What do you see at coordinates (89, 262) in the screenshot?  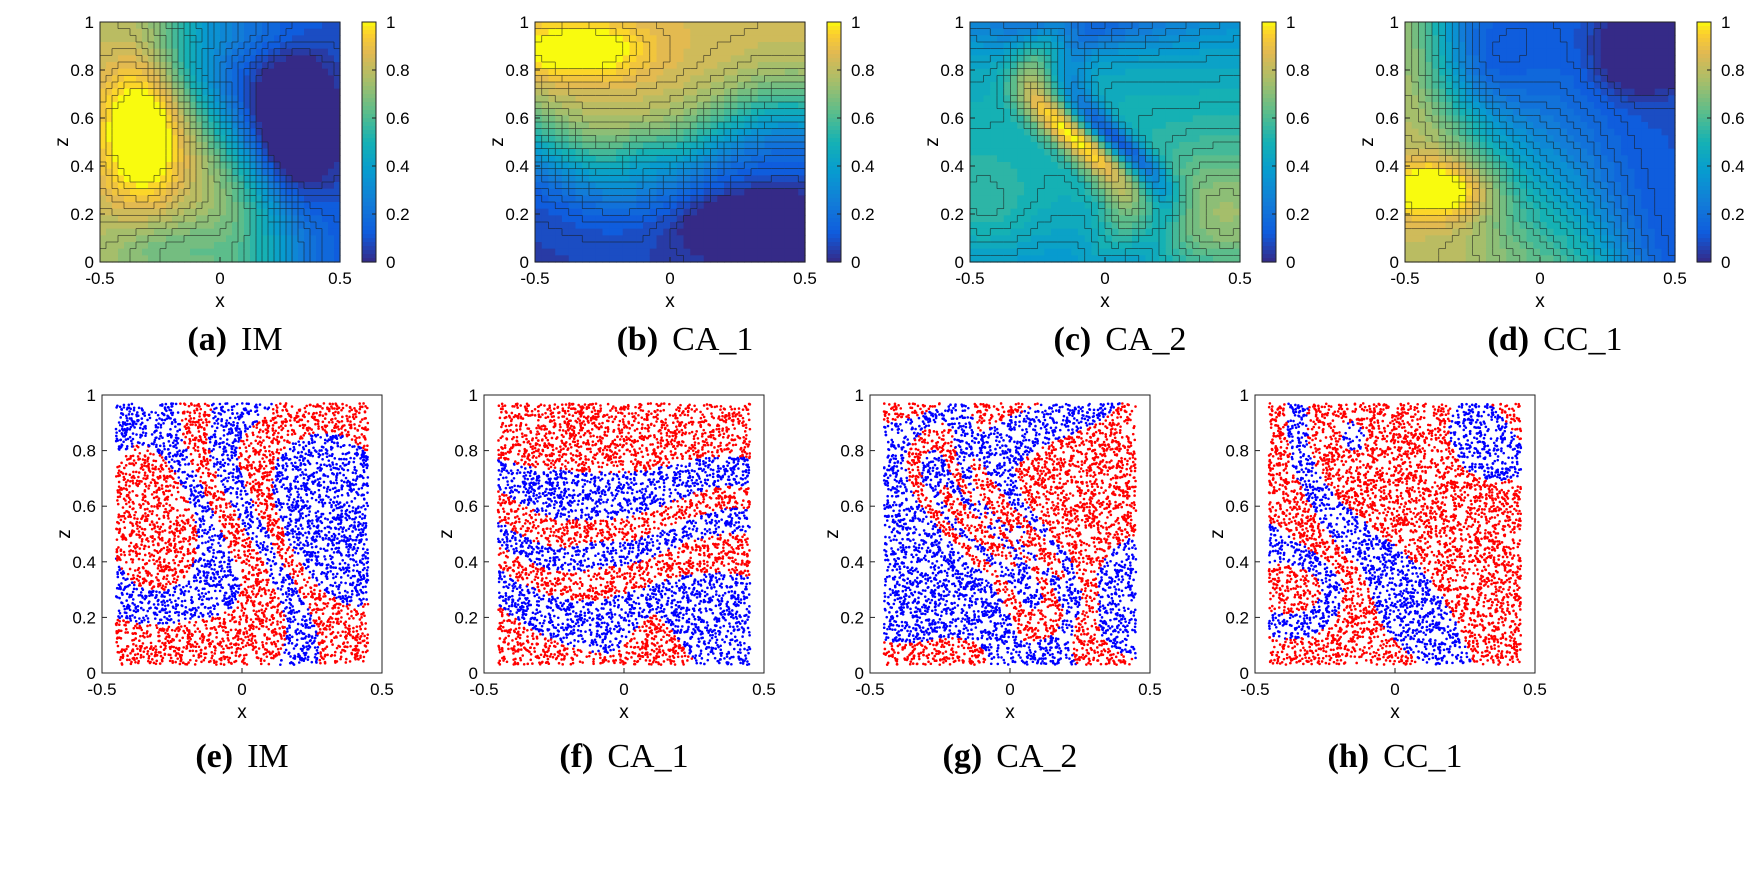 I see `y-tick-label: 0` at bounding box center [89, 262].